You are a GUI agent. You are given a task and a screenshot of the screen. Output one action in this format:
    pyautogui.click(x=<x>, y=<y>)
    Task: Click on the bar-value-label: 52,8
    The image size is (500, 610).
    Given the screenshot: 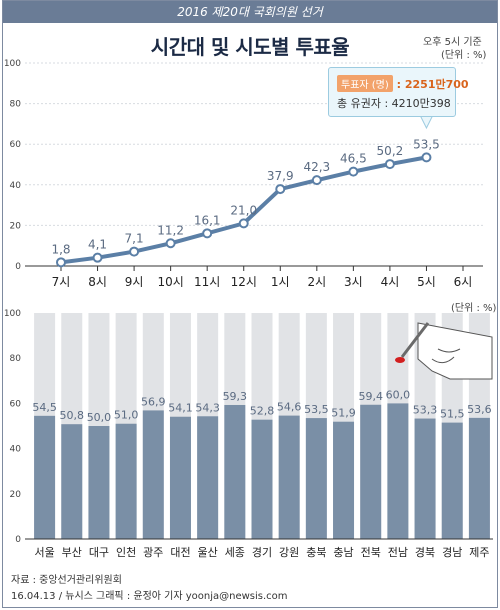 What is the action you would take?
    pyautogui.click(x=262, y=411)
    